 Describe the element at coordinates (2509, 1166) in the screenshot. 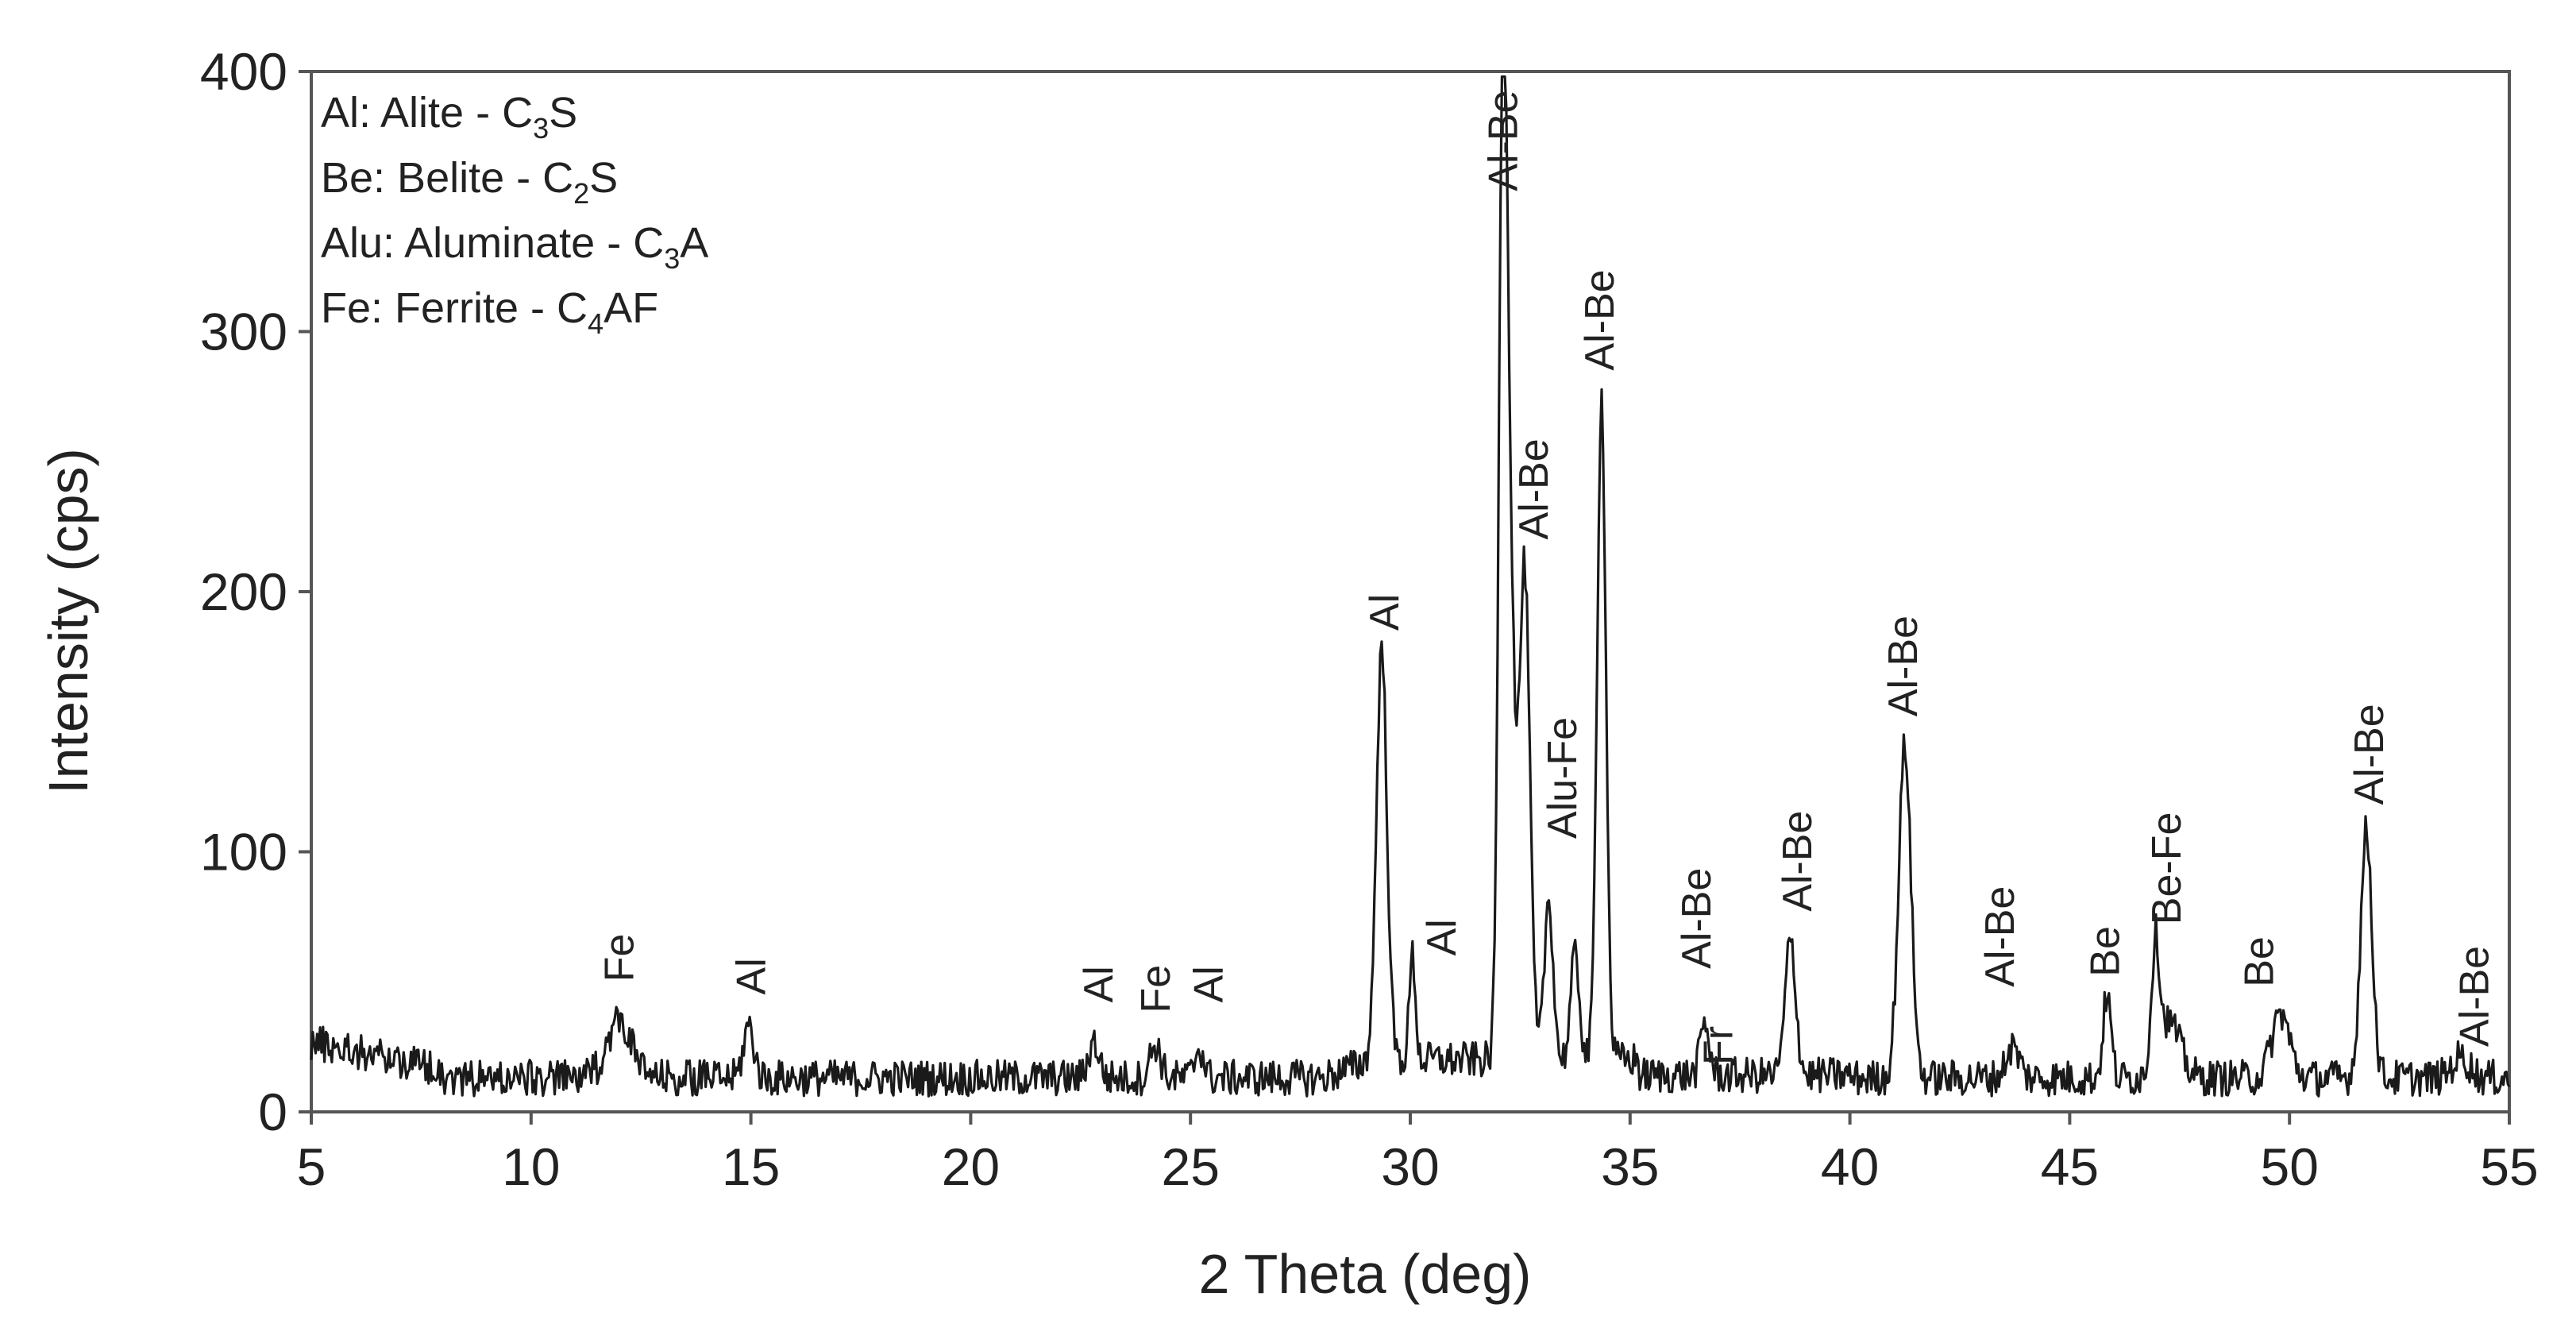

I see `x-tick-label: 55` at that location.